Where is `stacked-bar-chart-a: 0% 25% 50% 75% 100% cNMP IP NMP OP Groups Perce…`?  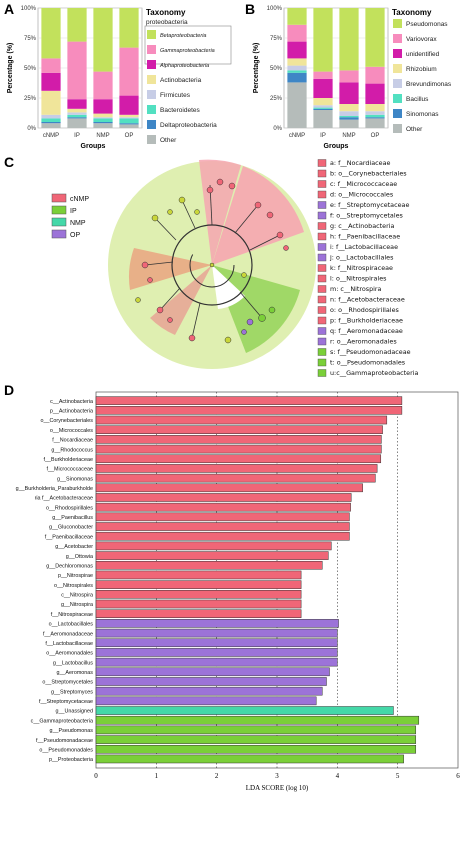 stacked-bar-chart-a: 0% 25% 50% 75% 100% cNMP IP NMP OP Groups Perce… is located at coordinates (119, 78).